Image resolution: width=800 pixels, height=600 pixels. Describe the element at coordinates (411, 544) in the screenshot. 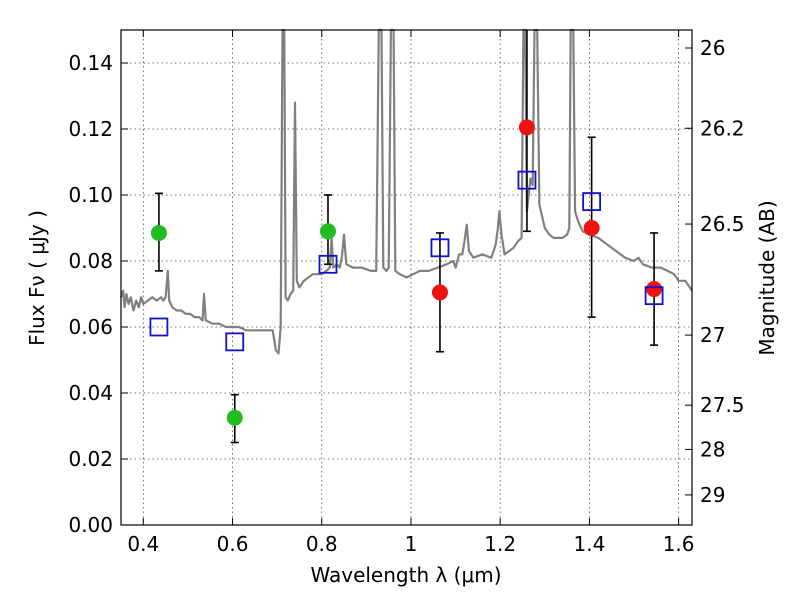

I see `x-tick-label: 1` at that location.